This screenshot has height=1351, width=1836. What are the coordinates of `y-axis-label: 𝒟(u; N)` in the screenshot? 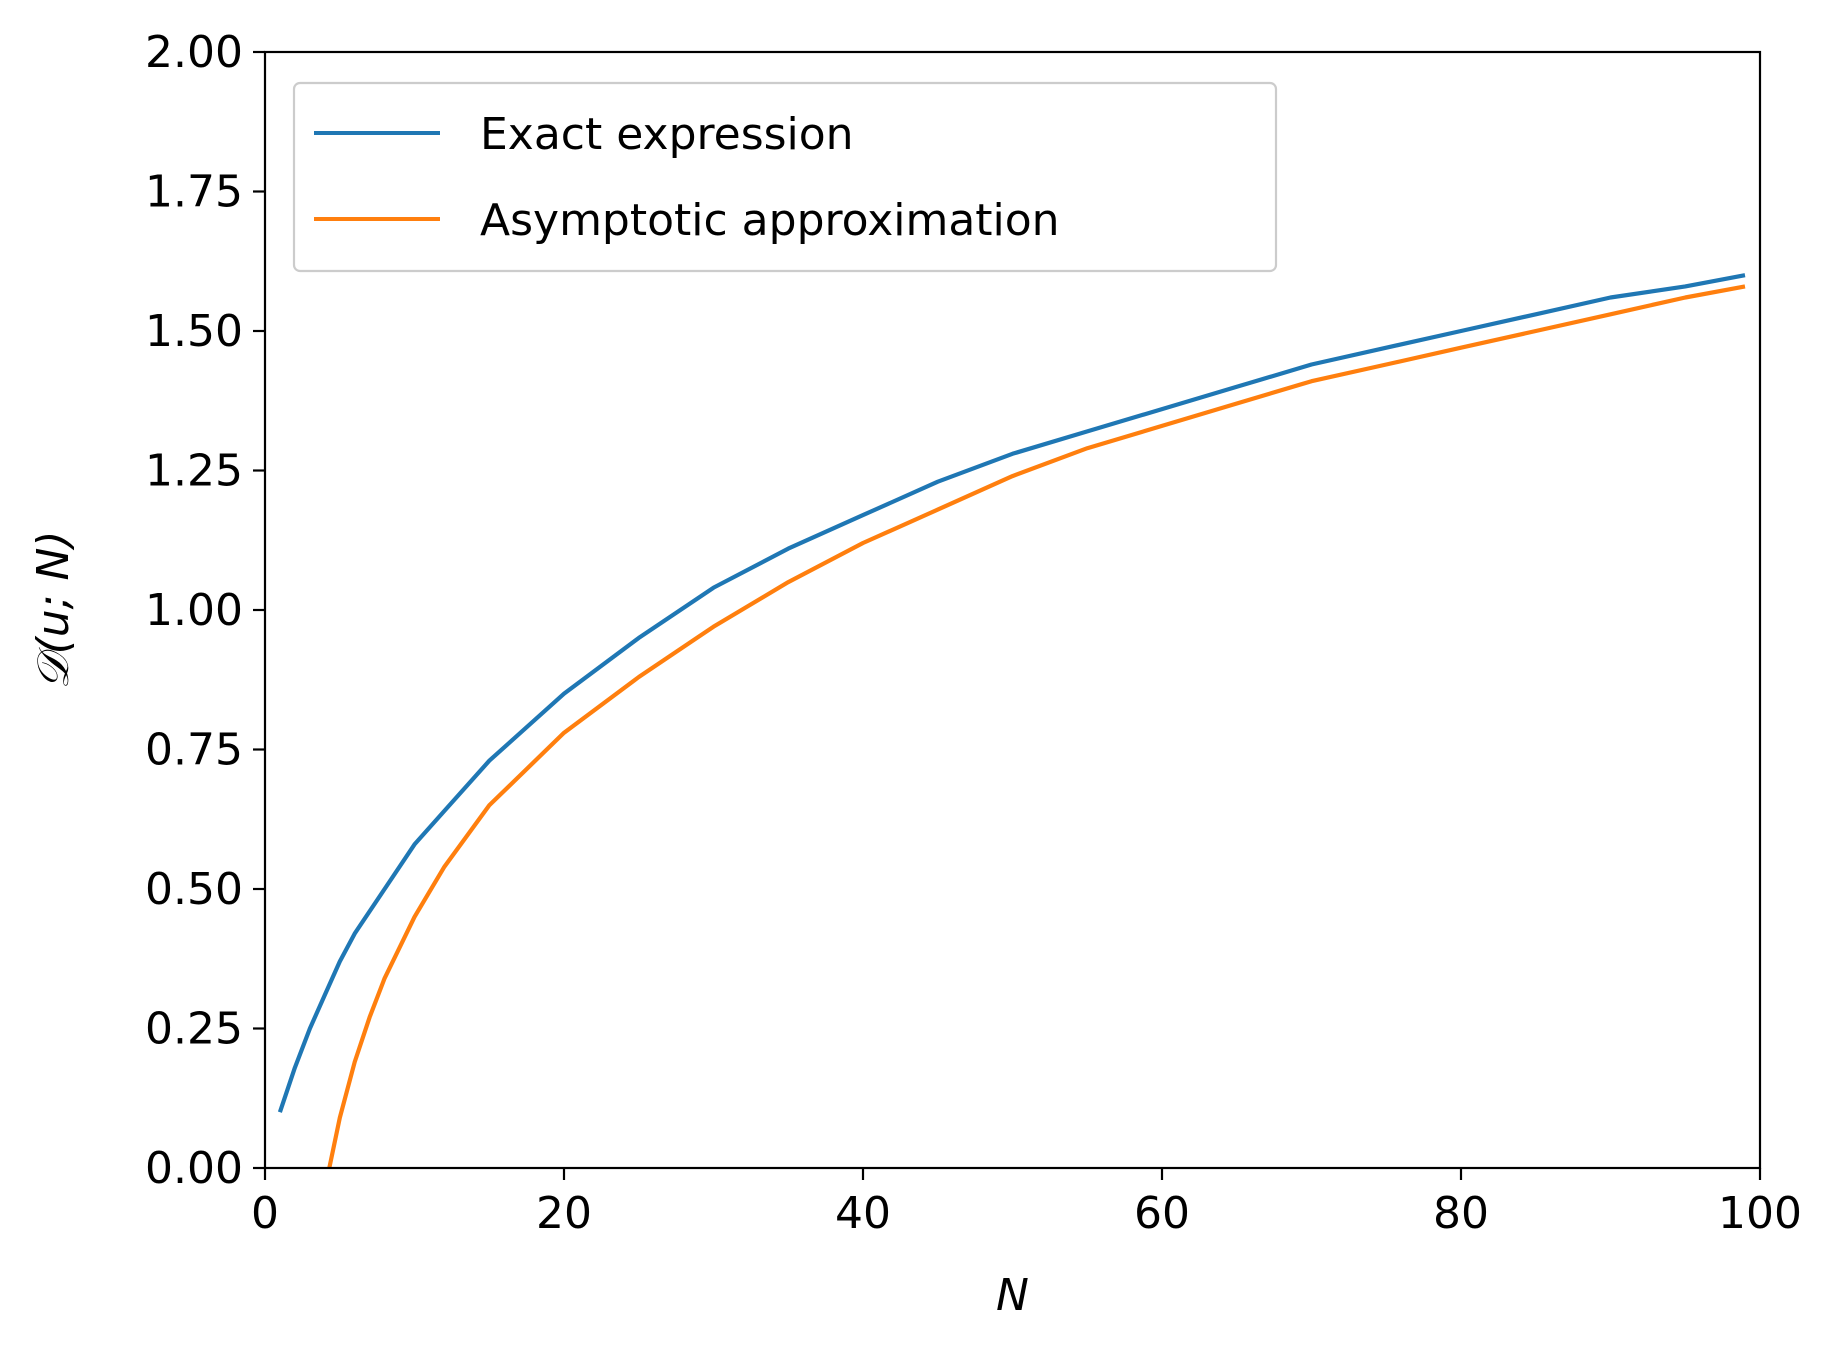 It's located at (53, 609).